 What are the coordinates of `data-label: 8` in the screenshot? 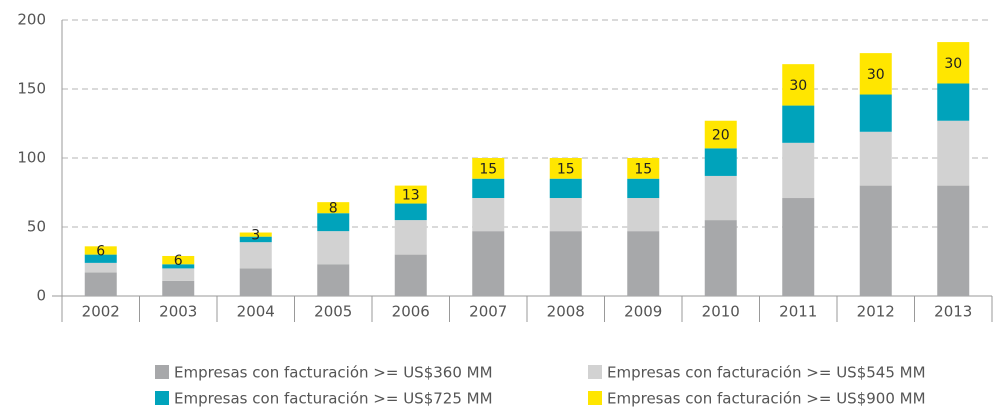 It's located at (333, 209).